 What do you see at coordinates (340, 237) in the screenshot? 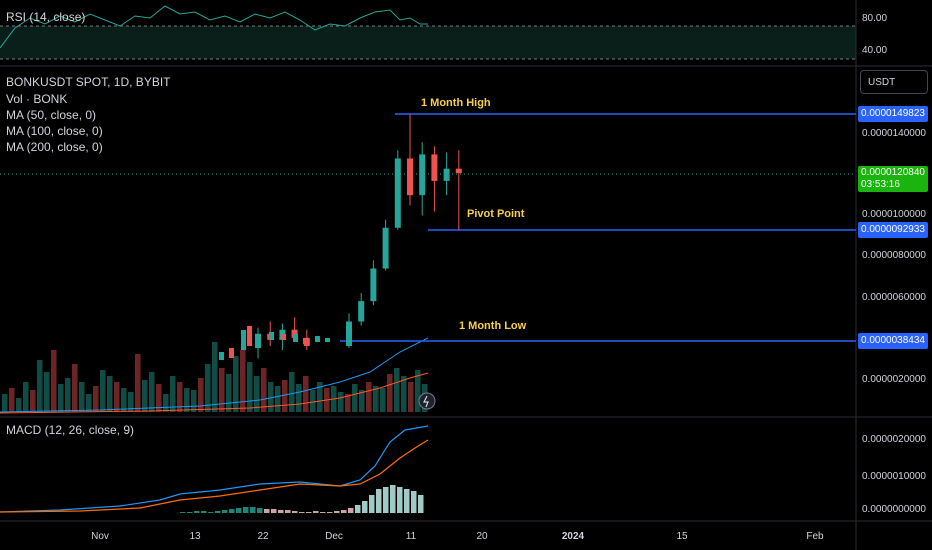
I see `candles` at bounding box center [340, 237].